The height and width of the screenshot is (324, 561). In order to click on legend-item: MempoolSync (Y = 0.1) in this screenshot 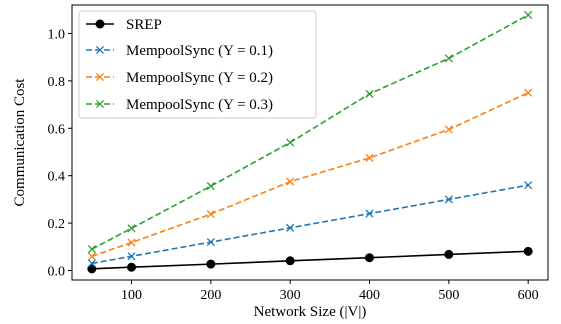, I will do `click(179, 51)`.